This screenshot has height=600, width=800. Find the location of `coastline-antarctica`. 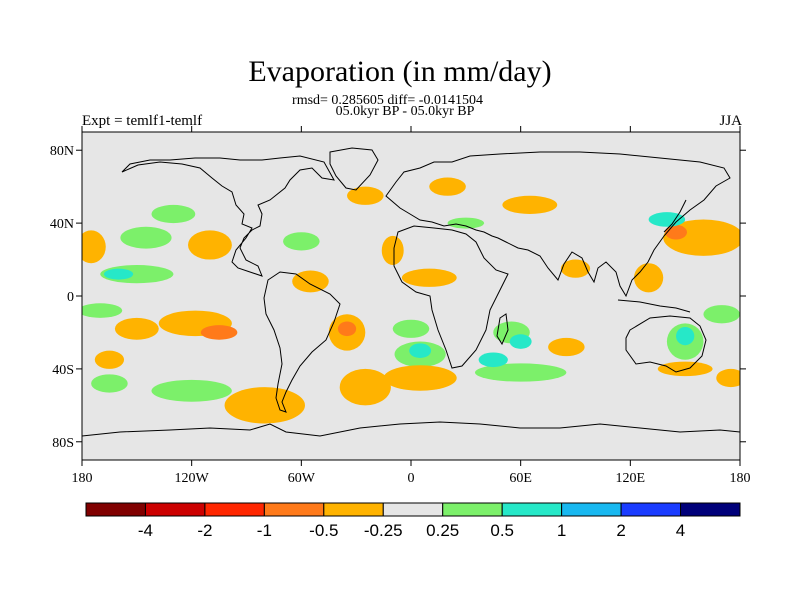

coastline-antarctica is located at coordinates (411, 429).